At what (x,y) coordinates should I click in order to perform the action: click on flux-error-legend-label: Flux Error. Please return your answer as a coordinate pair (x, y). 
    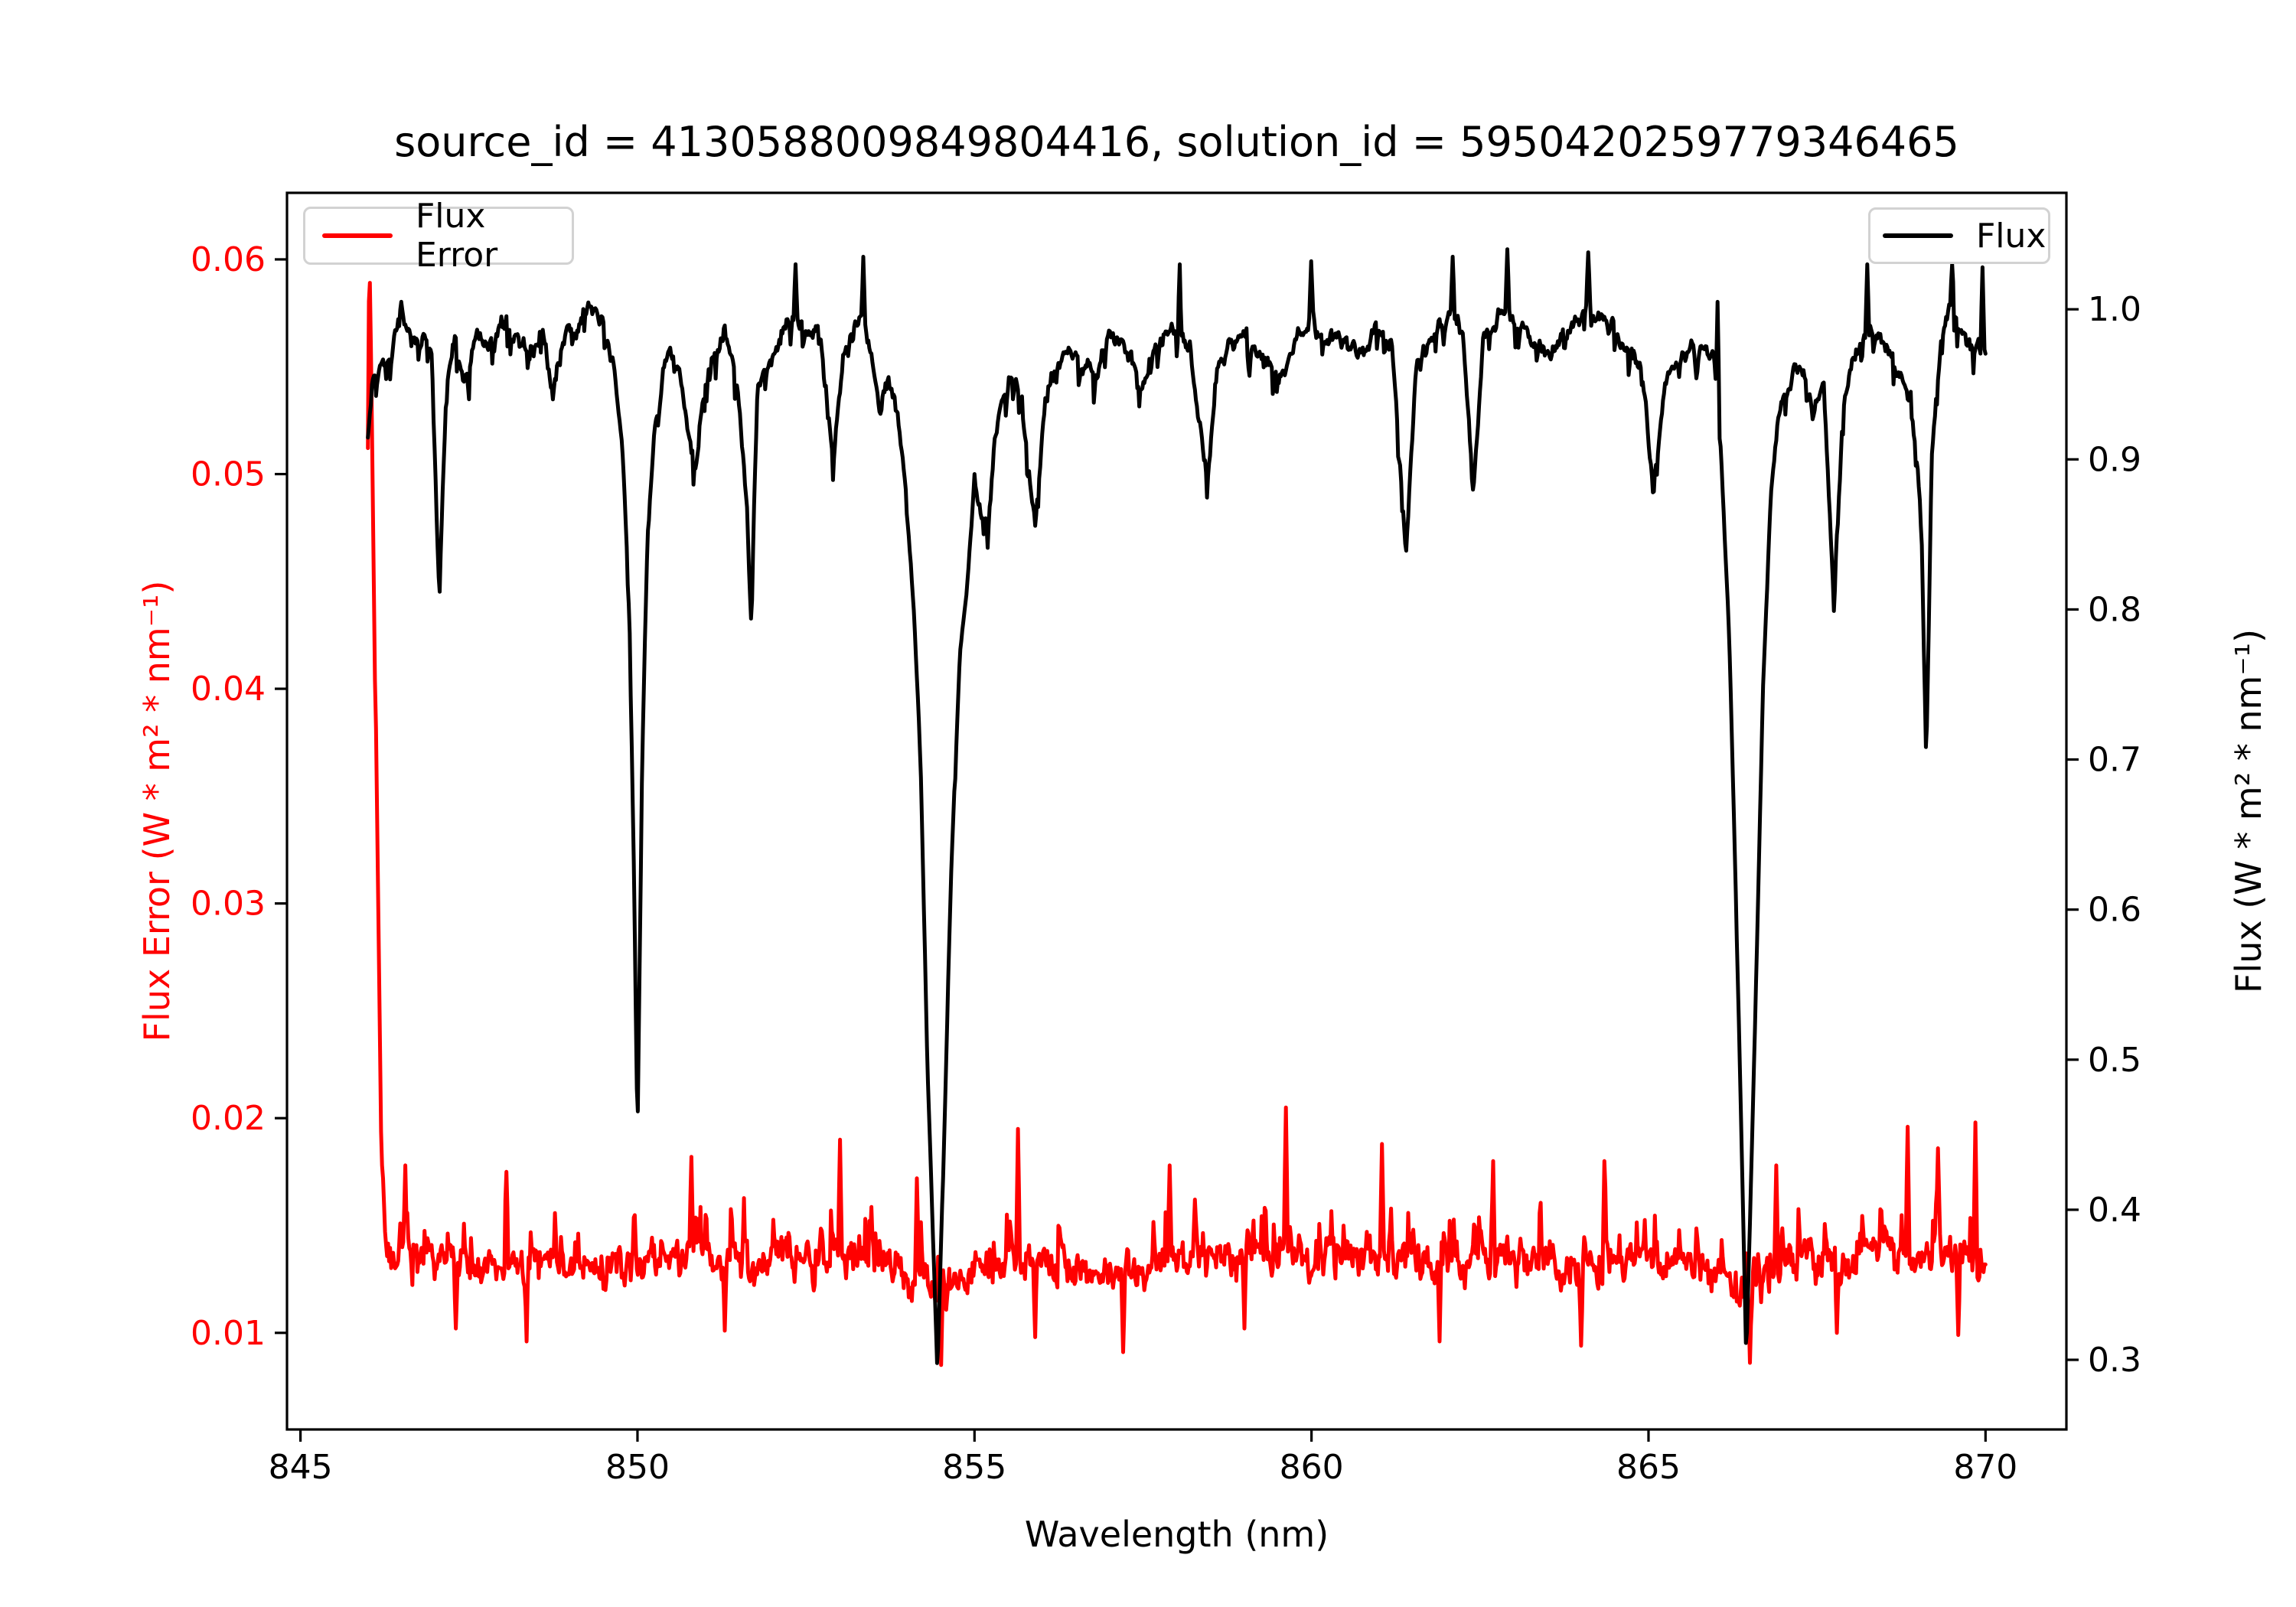
    Looking at the image, I should click on (457, 236).